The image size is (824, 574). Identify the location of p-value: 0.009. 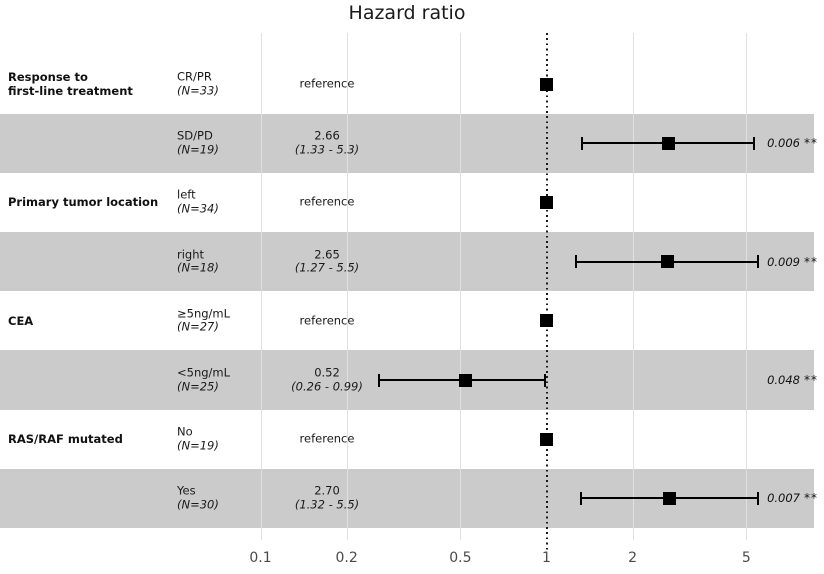
(783, 261).